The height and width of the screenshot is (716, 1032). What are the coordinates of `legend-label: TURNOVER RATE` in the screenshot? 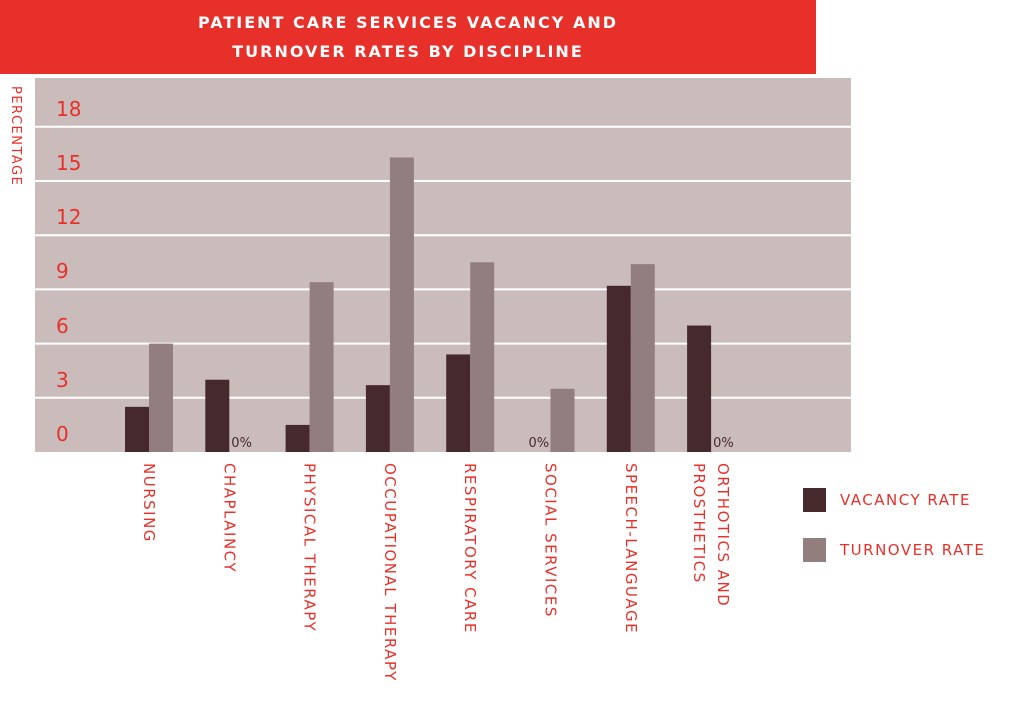 It's located at (913, 550).